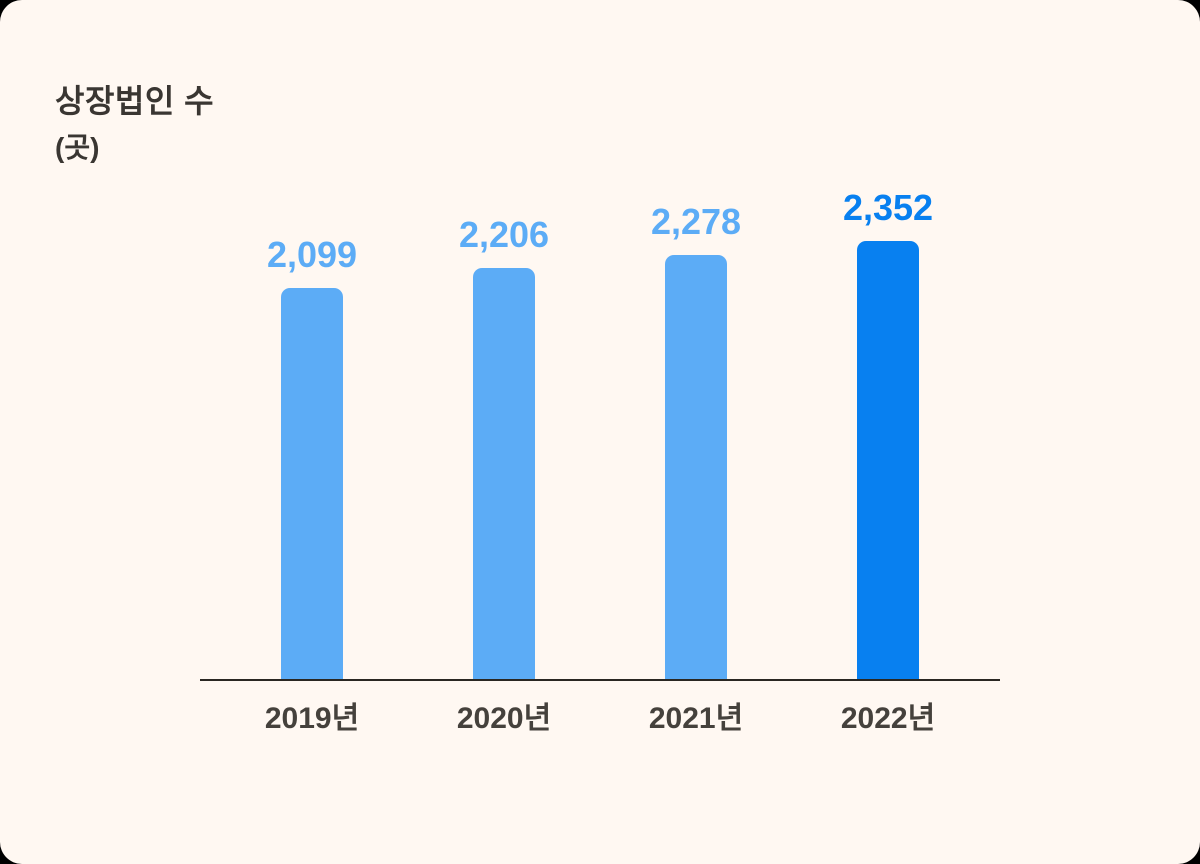 The image size is (1200, 864). What do you see at coordinates (312, 254) in the screenshot?
I see `bar-value-label: 2,099` at bounding box center [312, 254].